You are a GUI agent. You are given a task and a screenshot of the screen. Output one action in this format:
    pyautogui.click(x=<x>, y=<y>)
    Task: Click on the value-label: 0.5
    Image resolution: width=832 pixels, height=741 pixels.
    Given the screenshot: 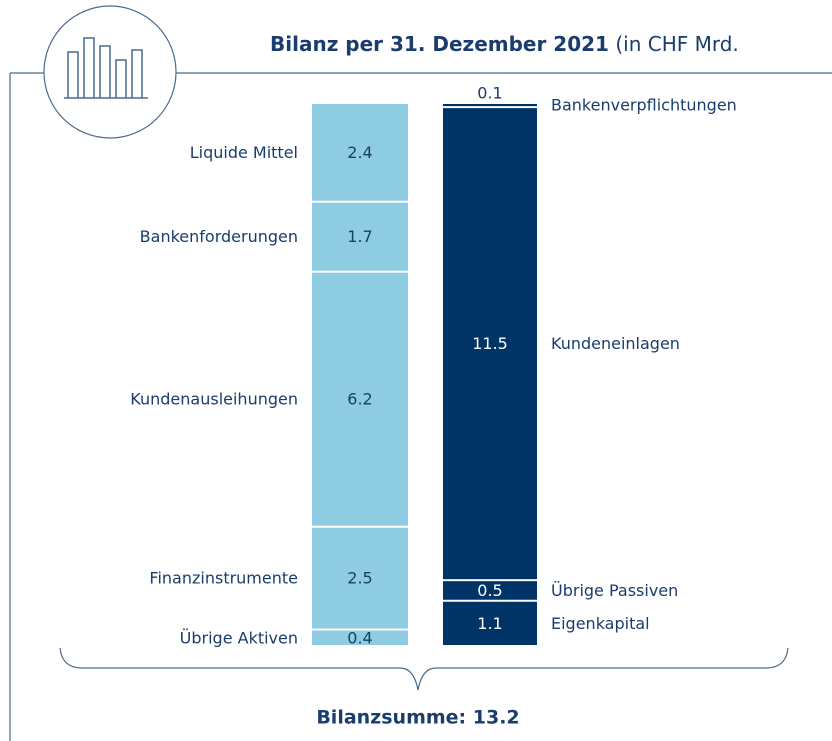 What is the action you would take?
    pyautogui.click(x=489, y=590)
    